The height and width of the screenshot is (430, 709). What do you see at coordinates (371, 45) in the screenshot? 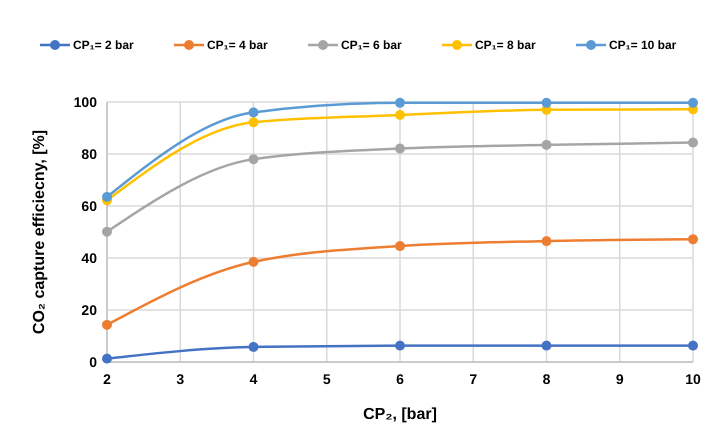
I see `legend-label: CP₁= 6 bar` at bounding box center [371, 45].